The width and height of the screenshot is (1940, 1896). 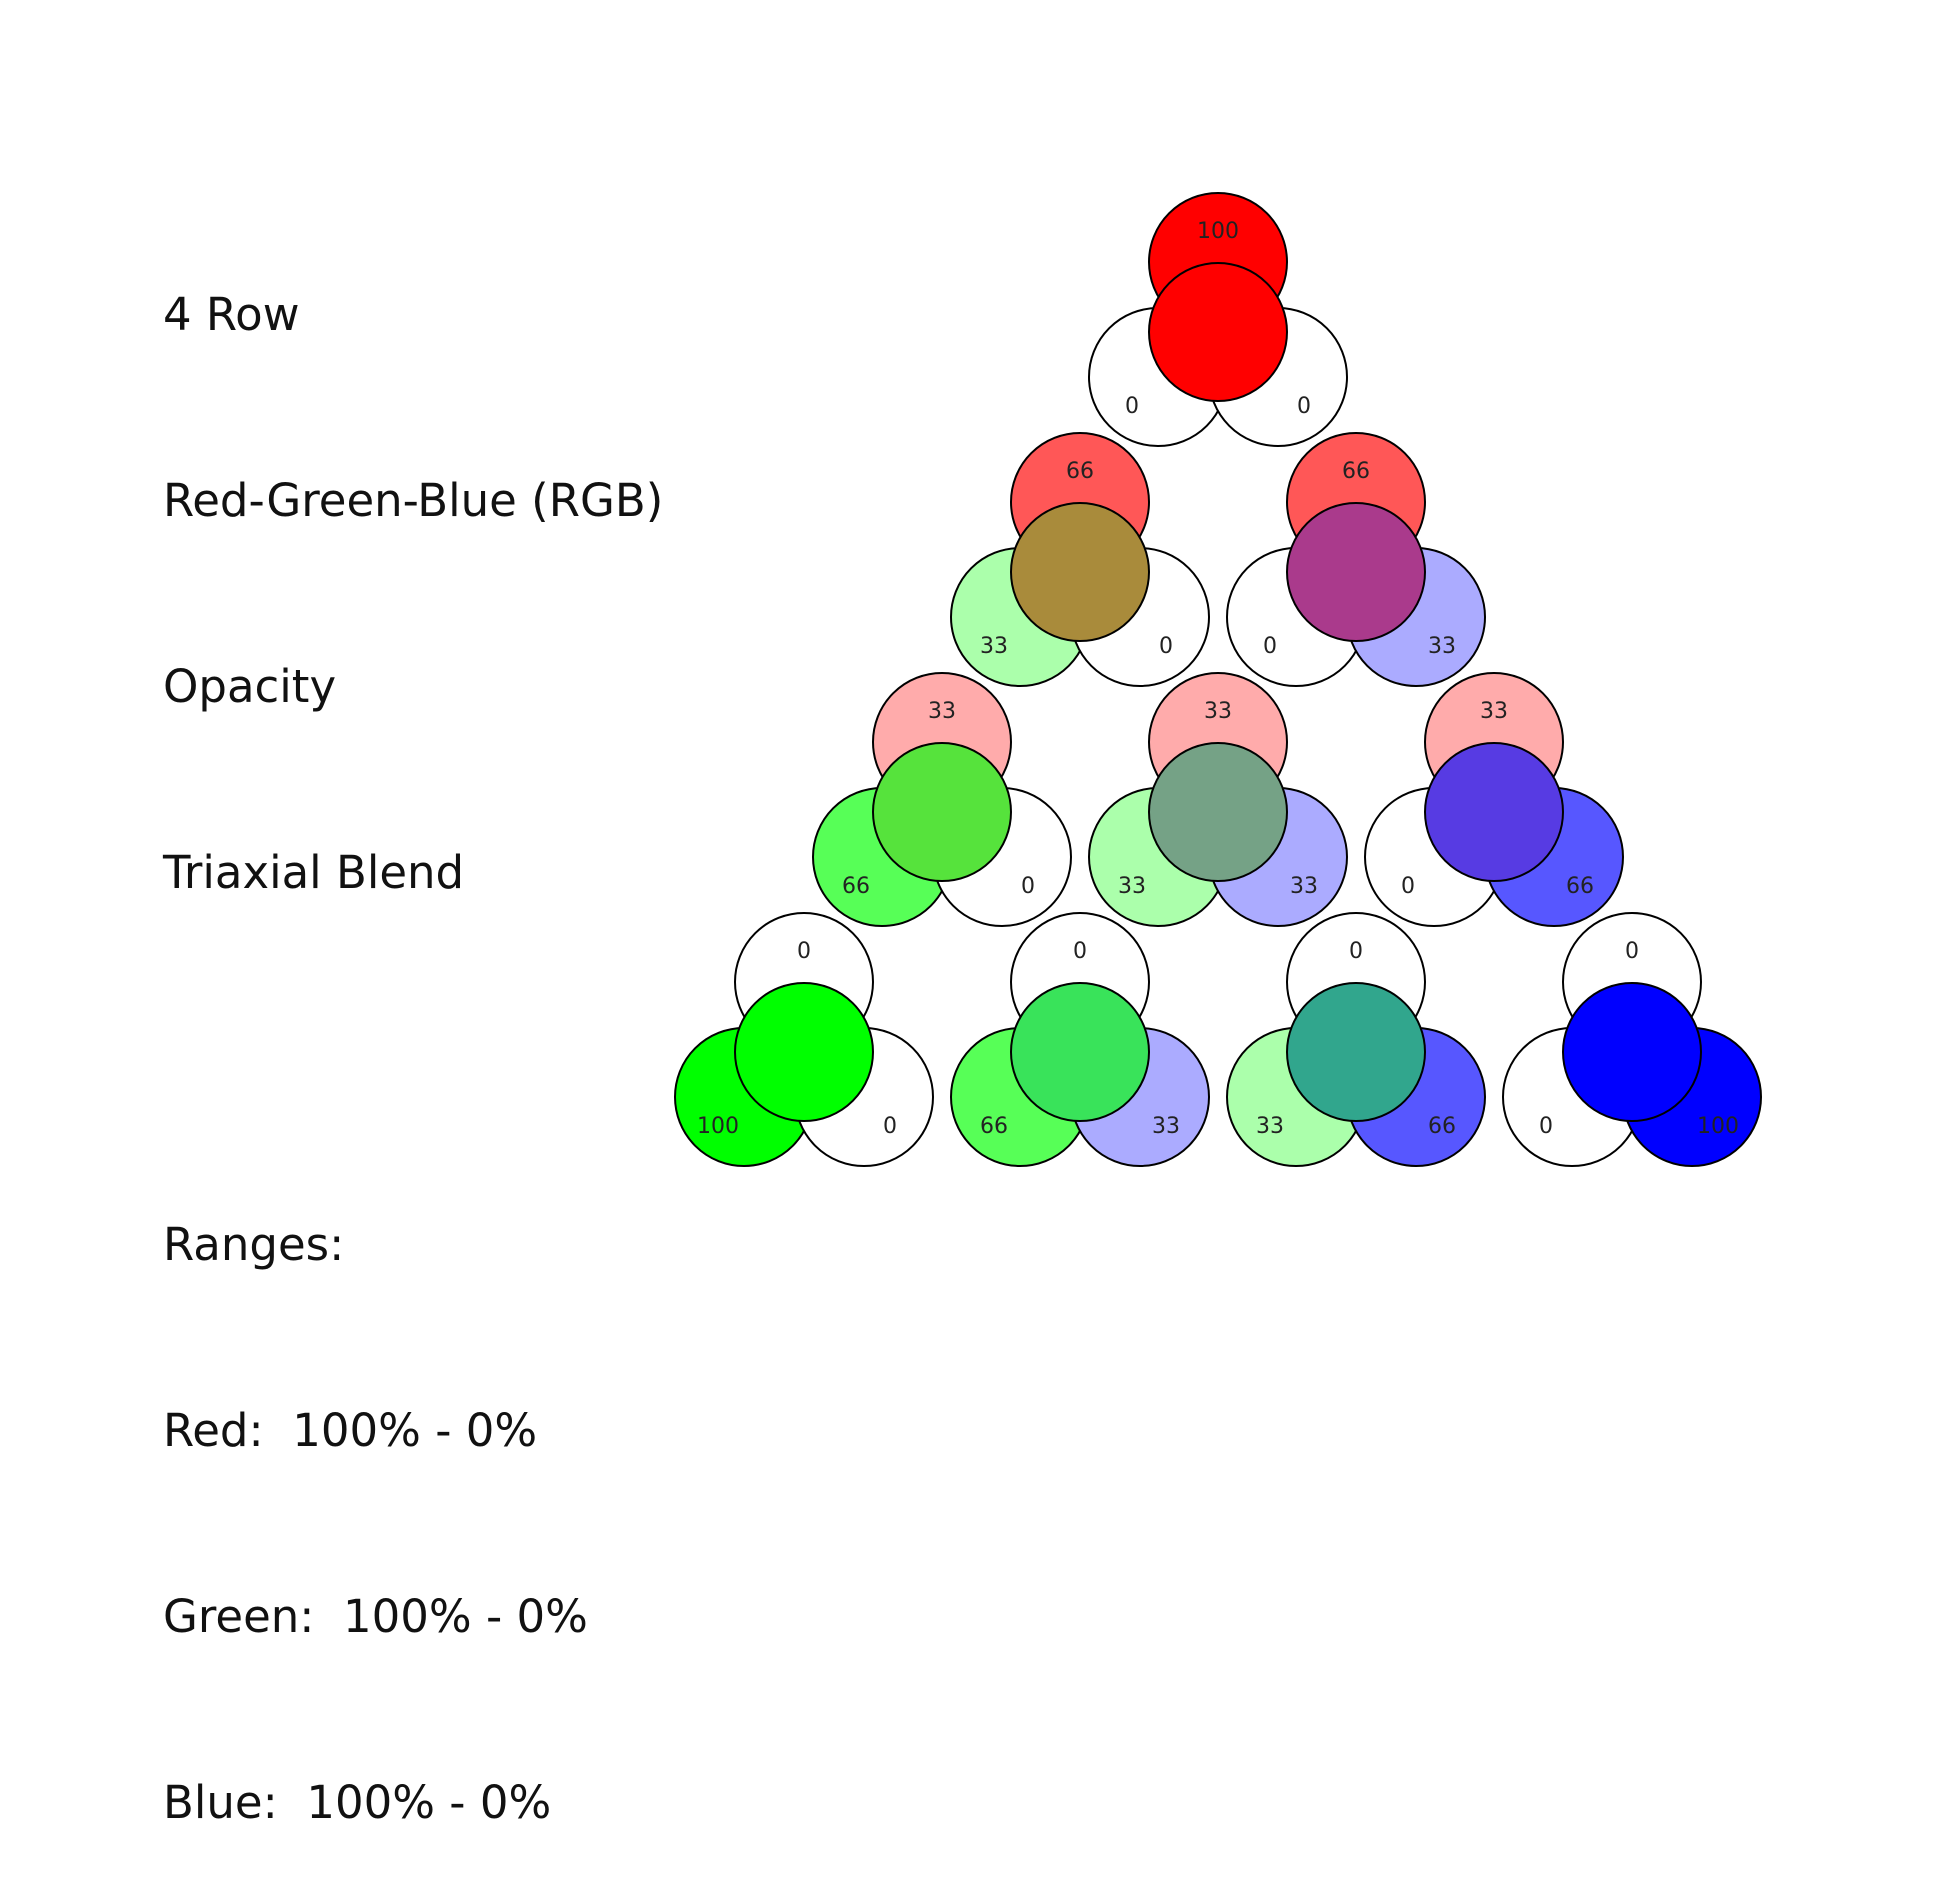 I want to click on node-r2c0-red-value: 33, so click(x=942, y=711).